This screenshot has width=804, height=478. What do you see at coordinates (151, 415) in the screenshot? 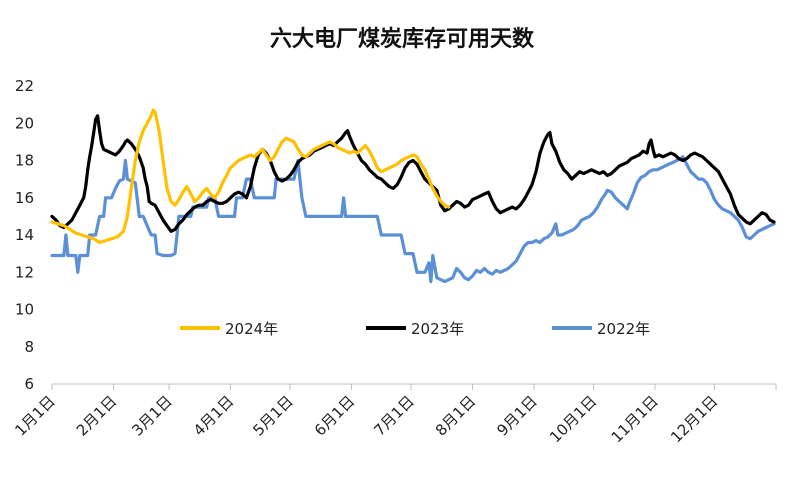
I see `x-tick-label: 3月1日` at bounding box center [151, 415].